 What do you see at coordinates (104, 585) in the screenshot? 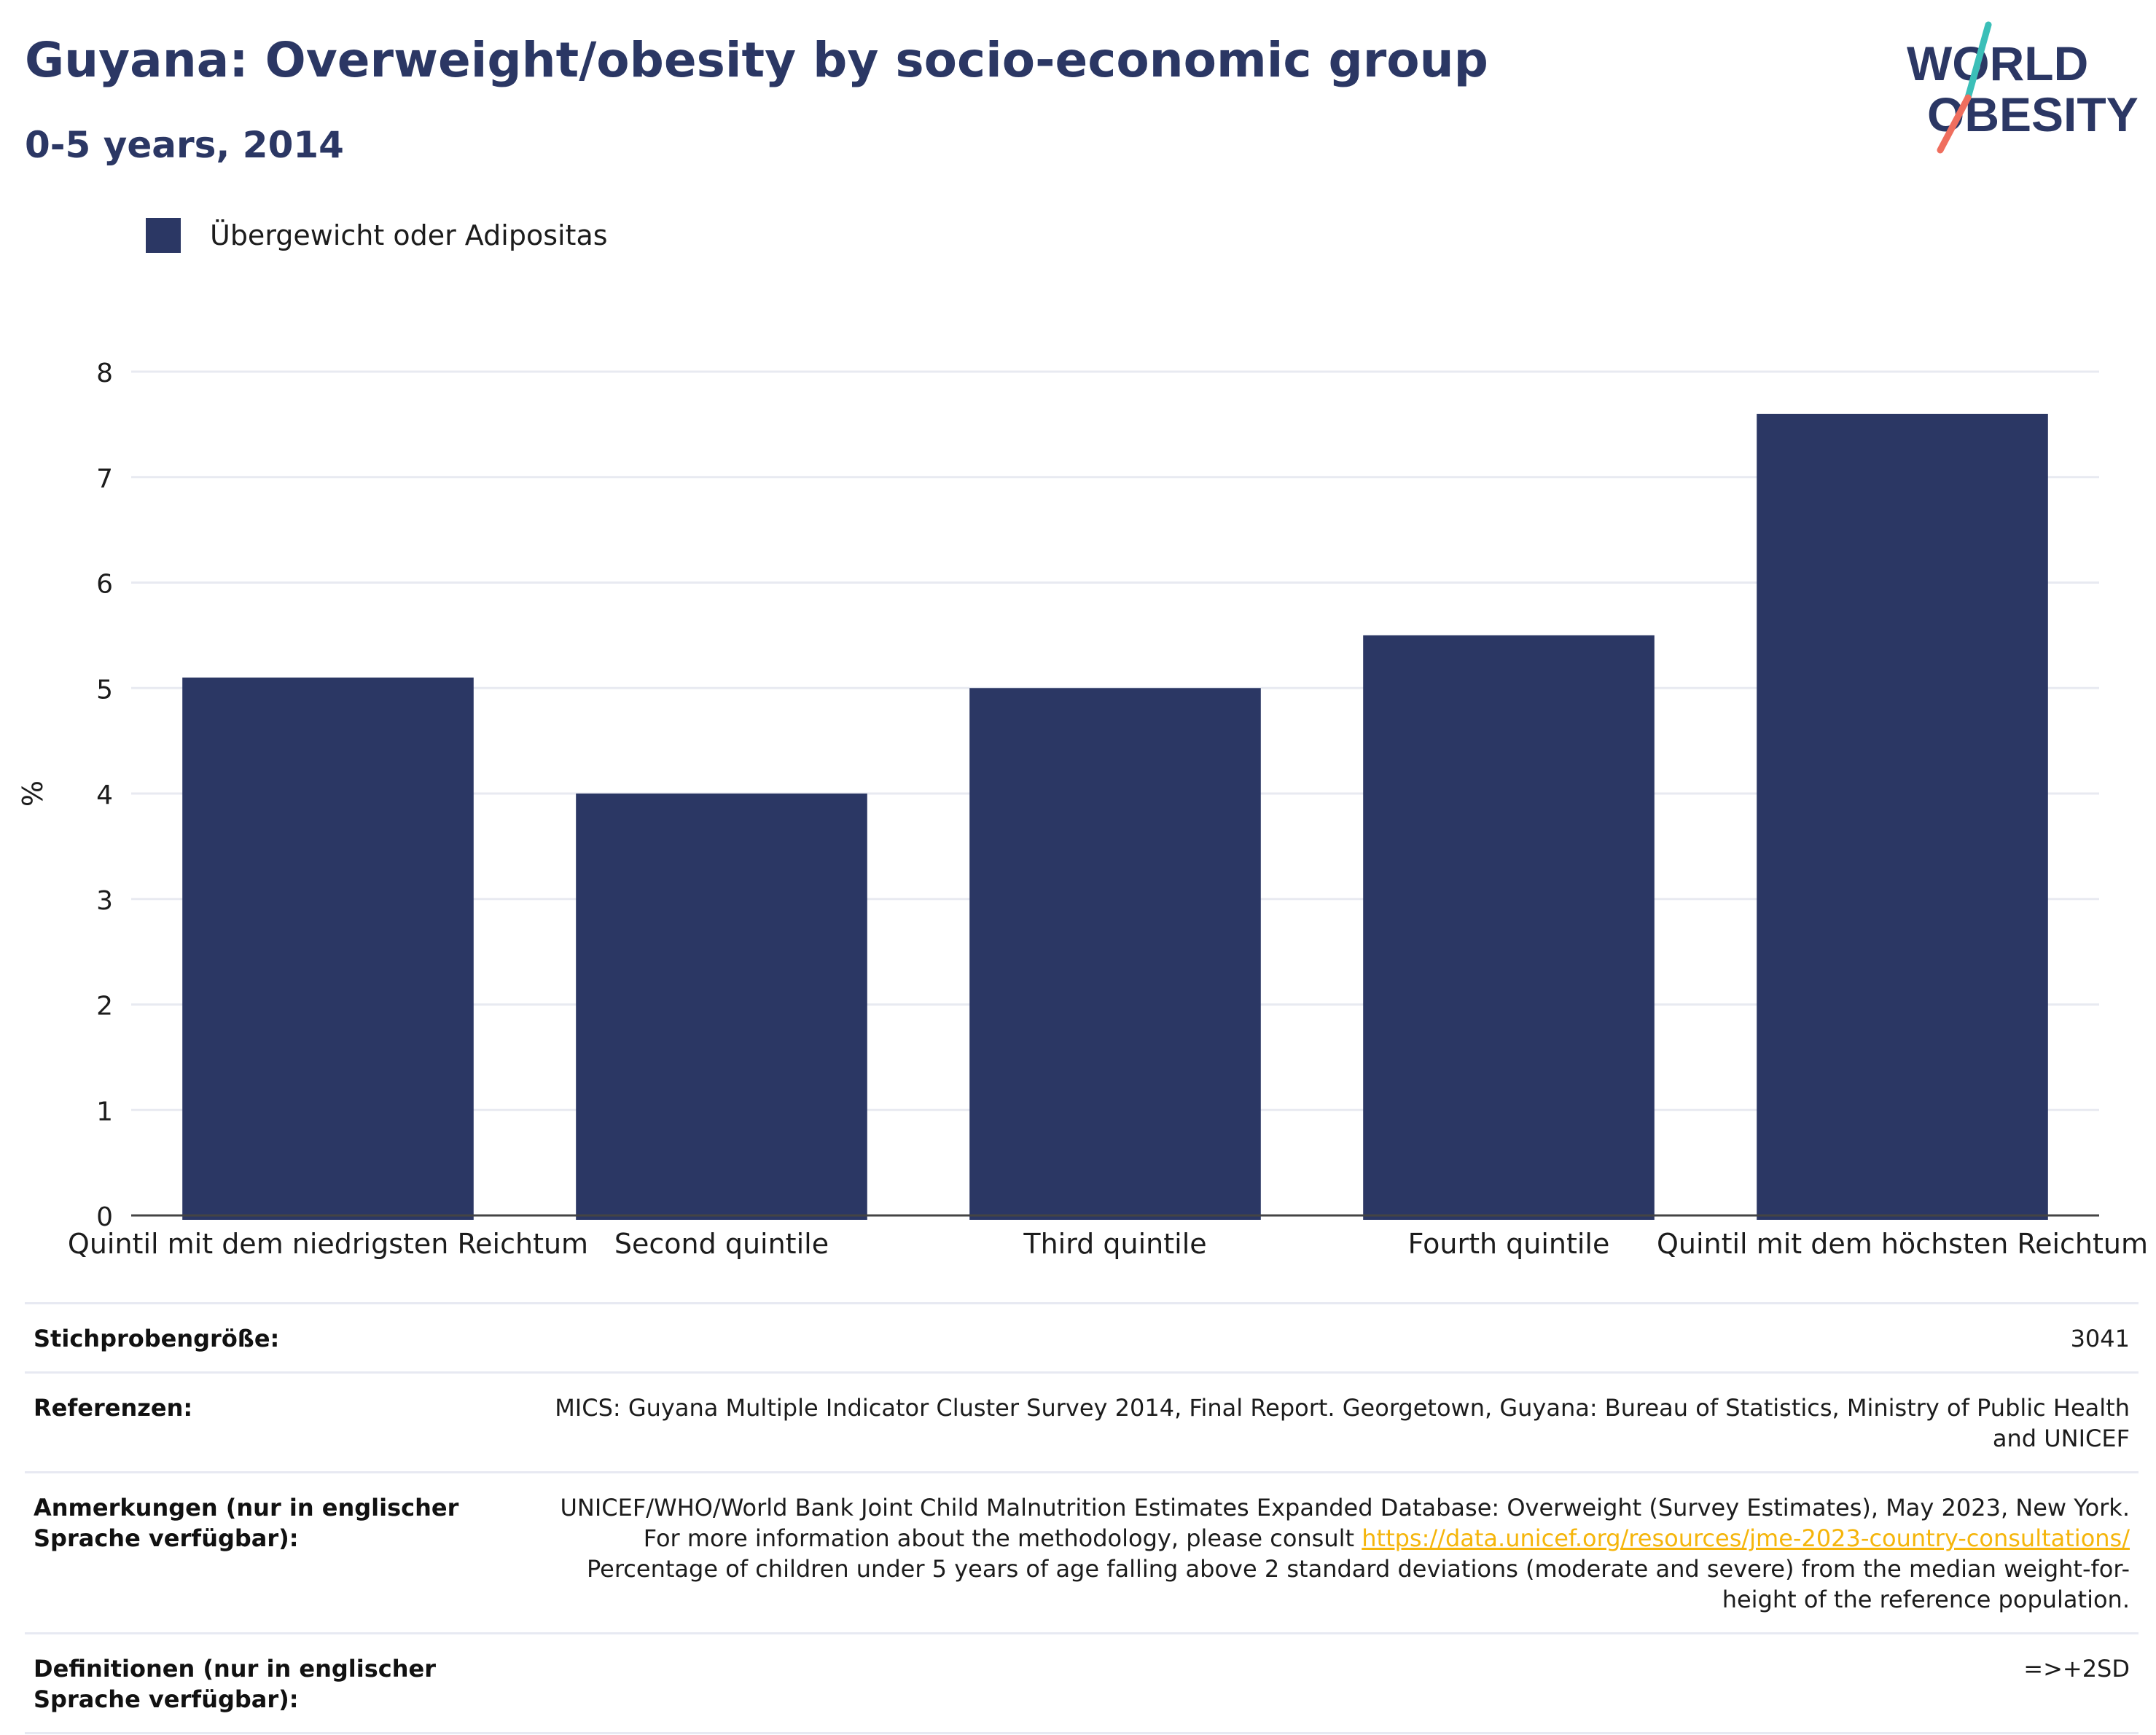
I see `y-tick-label: 6` at bounding box center [104, 585].